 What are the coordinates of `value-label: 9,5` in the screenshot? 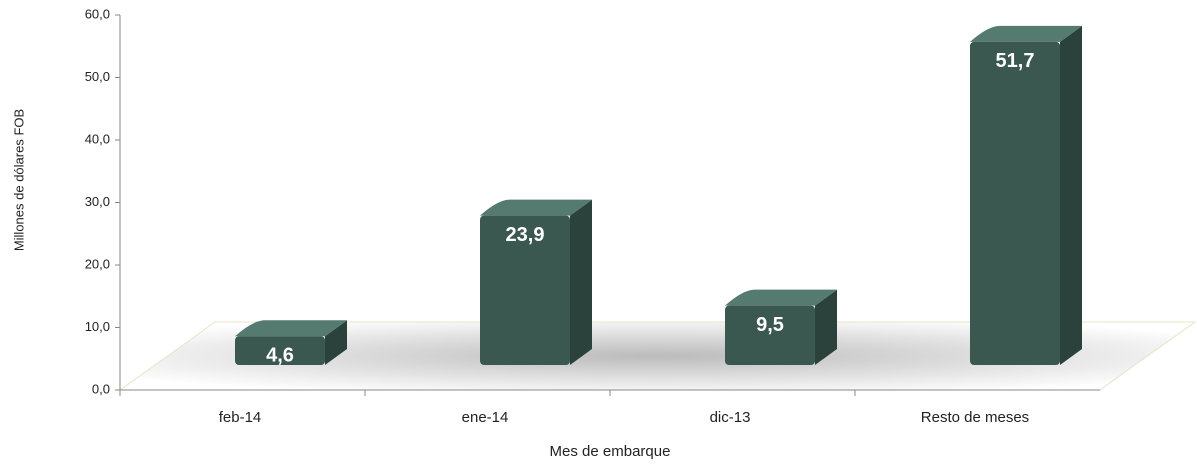 It's located at (770, 325).